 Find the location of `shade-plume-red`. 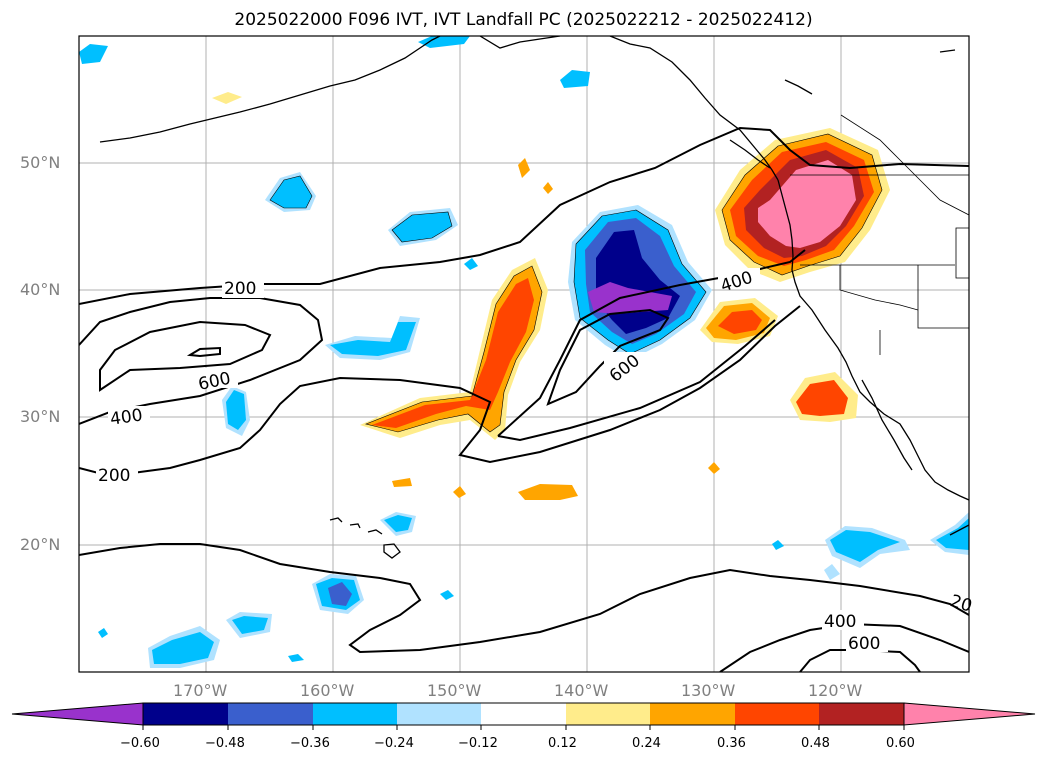

shade-plume-red is located at coordinates (453, 353).